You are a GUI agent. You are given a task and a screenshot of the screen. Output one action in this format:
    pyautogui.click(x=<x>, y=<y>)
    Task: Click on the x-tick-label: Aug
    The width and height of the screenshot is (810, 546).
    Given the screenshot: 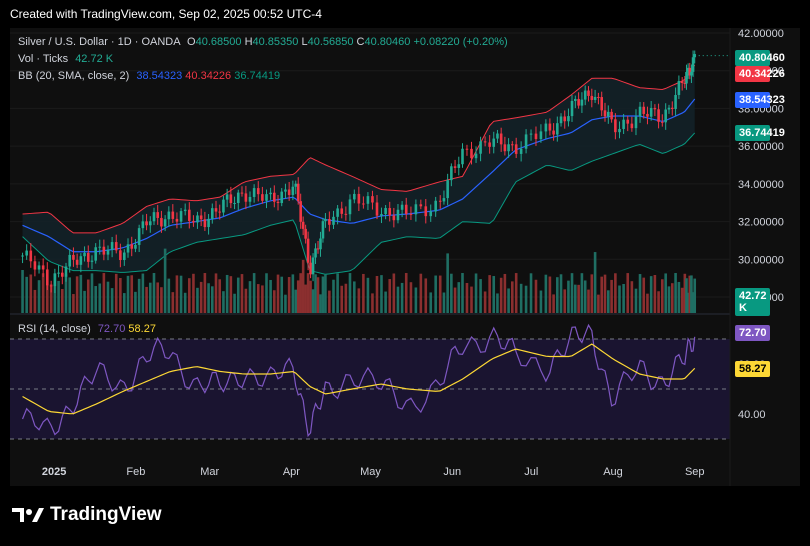 What is the action you would take?
    pyautogui.click(x=613, y=472)
    